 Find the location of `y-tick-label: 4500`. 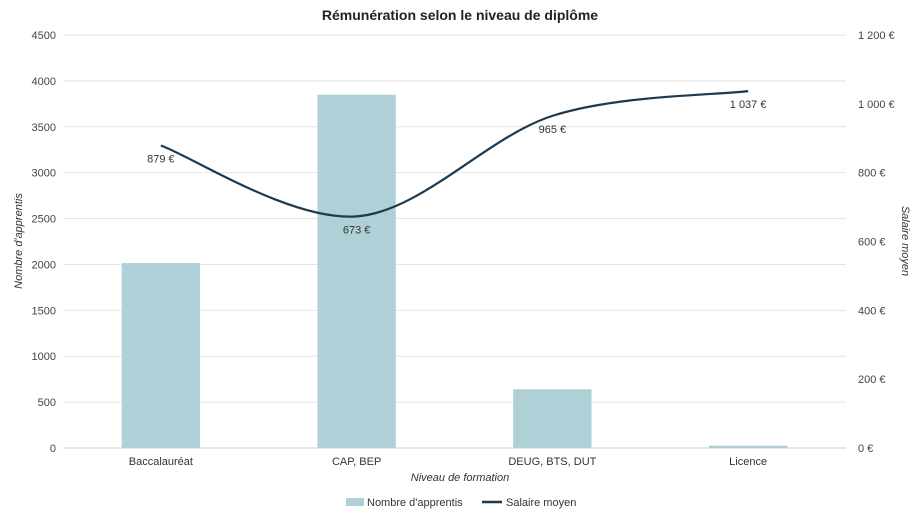

y-tick-label: 4500 is located at coordinates (44, 36).